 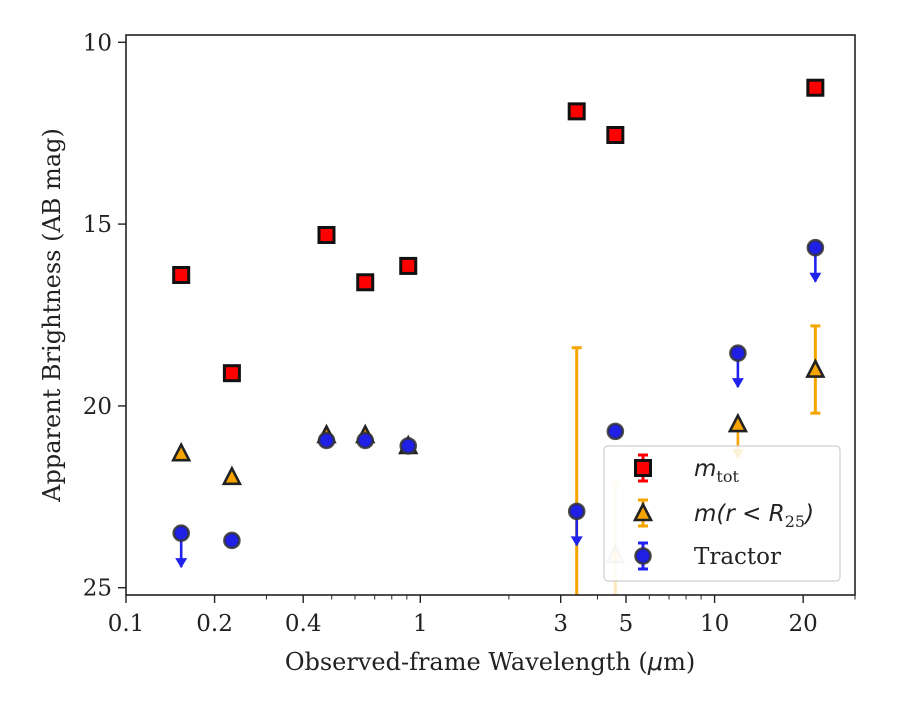 What do you see at coordinates (97, 225) in the screenshot?
I see `y-tick-label: 15` at bounding box center [97, 225].